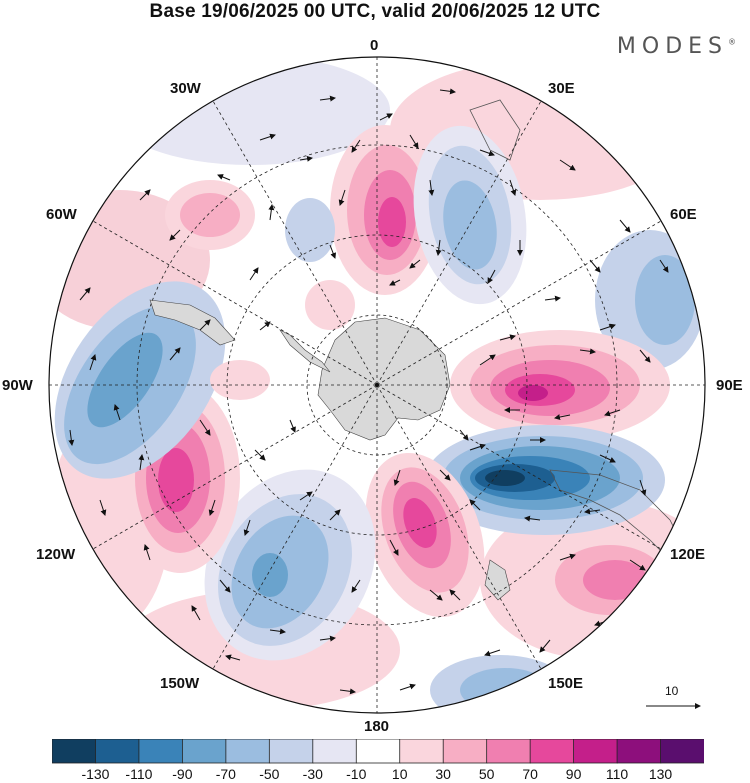  I want to click on colorbar-tick-label: -70, so click(225, 774).